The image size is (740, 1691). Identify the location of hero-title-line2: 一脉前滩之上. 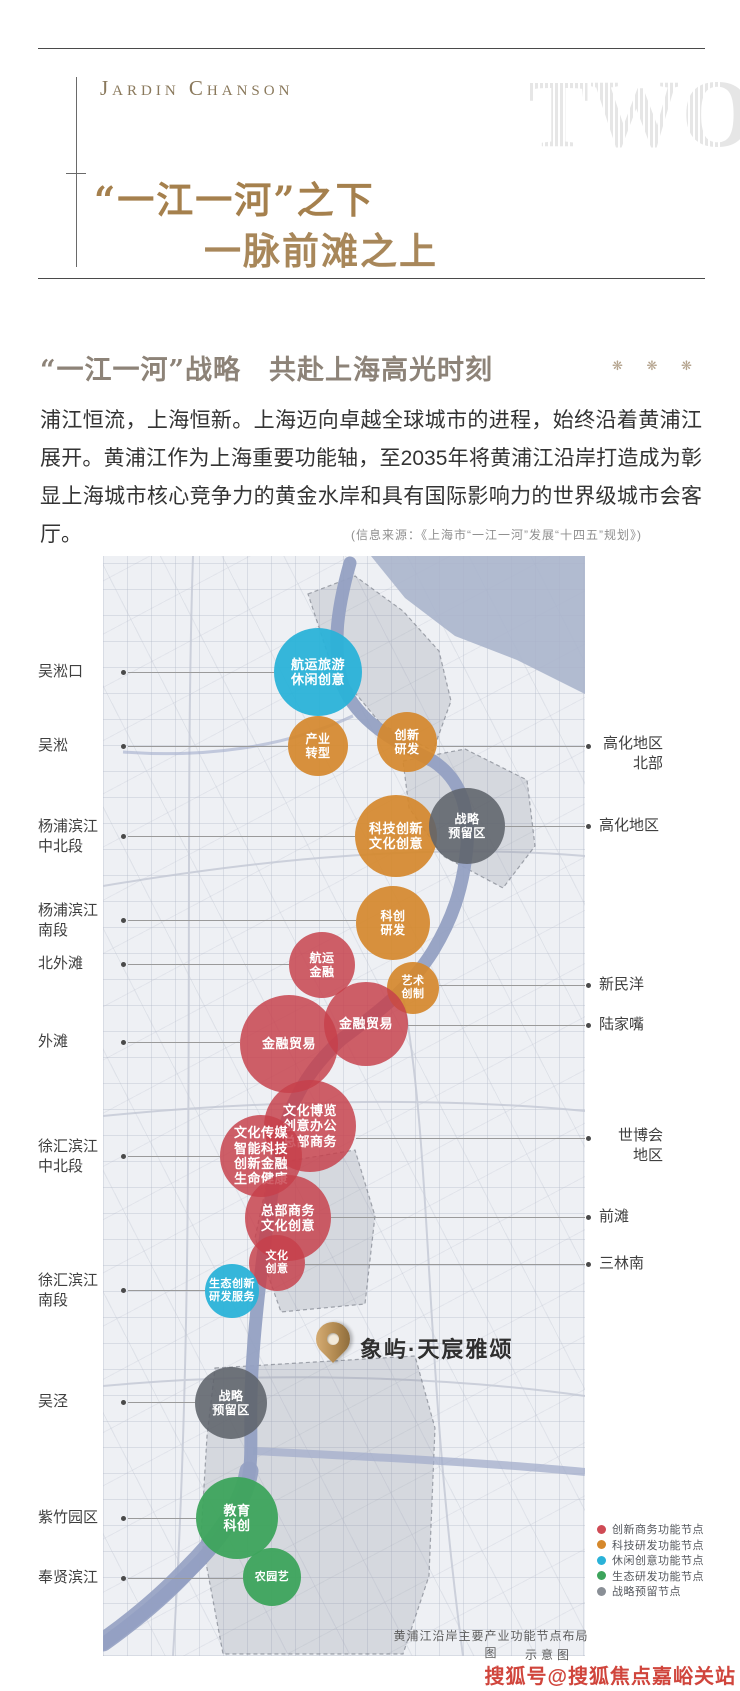
(321, 251).